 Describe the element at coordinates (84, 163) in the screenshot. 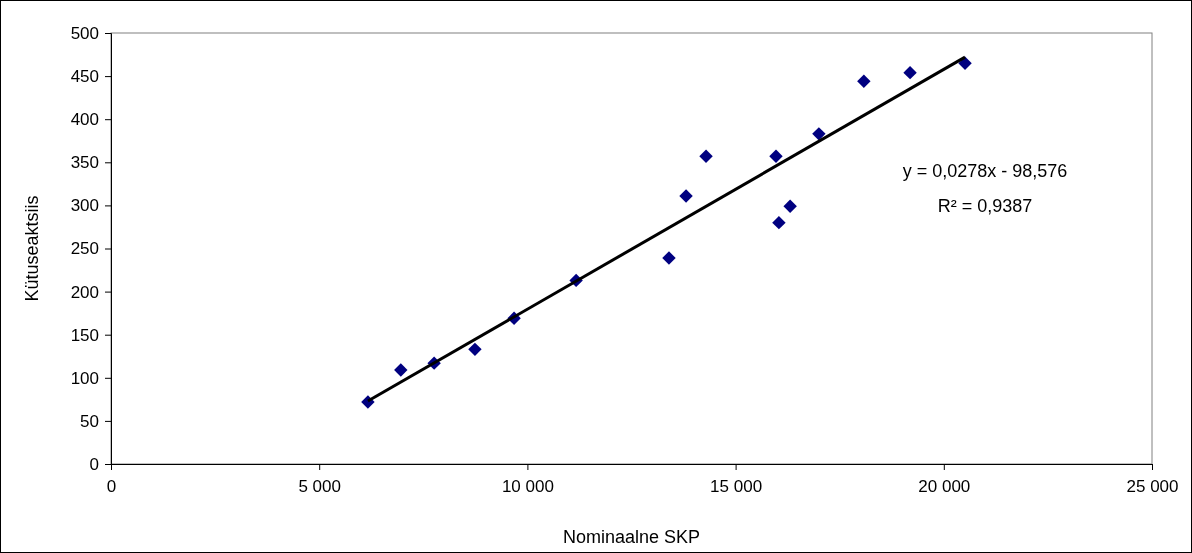

I see `y-tick-label: 350` at that location.